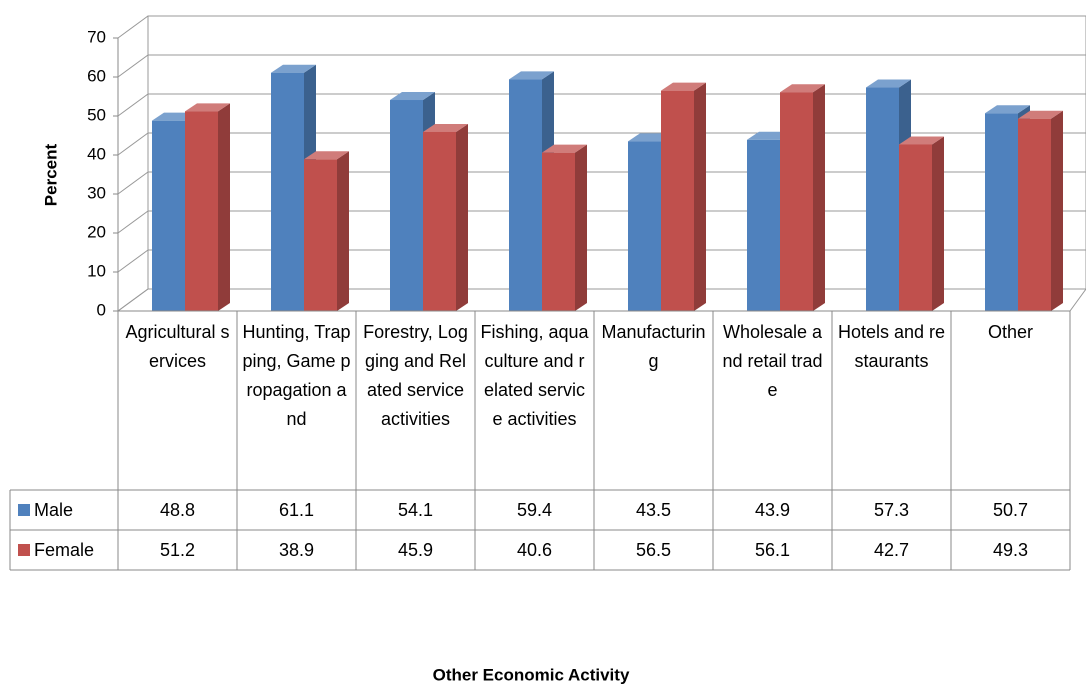 The image size is (1086, 685). Describe the element at coordinates (653, 510) in the screenshot. I see `table-value: 43.5` at that location.